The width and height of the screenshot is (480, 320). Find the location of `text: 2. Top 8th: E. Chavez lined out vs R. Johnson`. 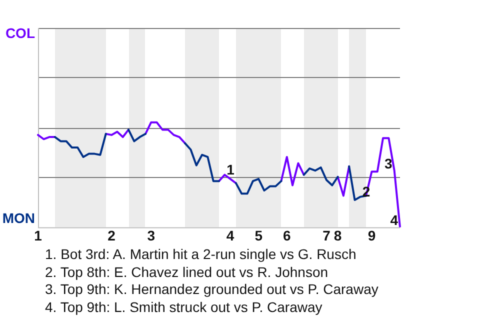

text: 2. Top 8th: E. Chavez lined out vs R. Johnson is located at coordinates (187, 273).